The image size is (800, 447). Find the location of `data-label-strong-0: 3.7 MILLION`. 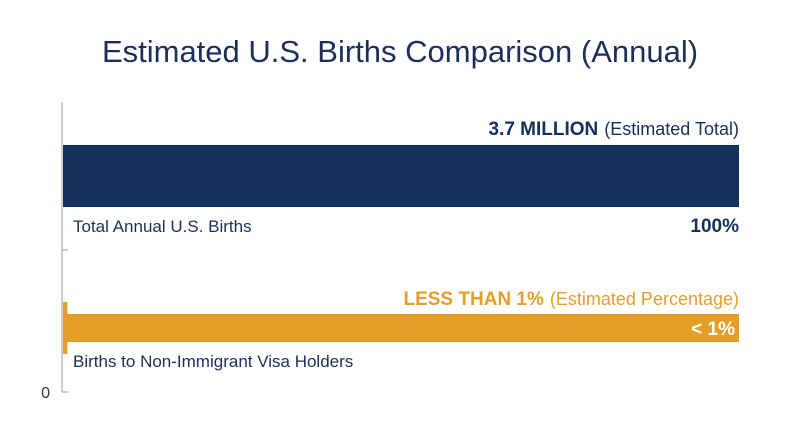

data-label-strong-0: 3.7 MILLION is located at coordinates (543, 129).